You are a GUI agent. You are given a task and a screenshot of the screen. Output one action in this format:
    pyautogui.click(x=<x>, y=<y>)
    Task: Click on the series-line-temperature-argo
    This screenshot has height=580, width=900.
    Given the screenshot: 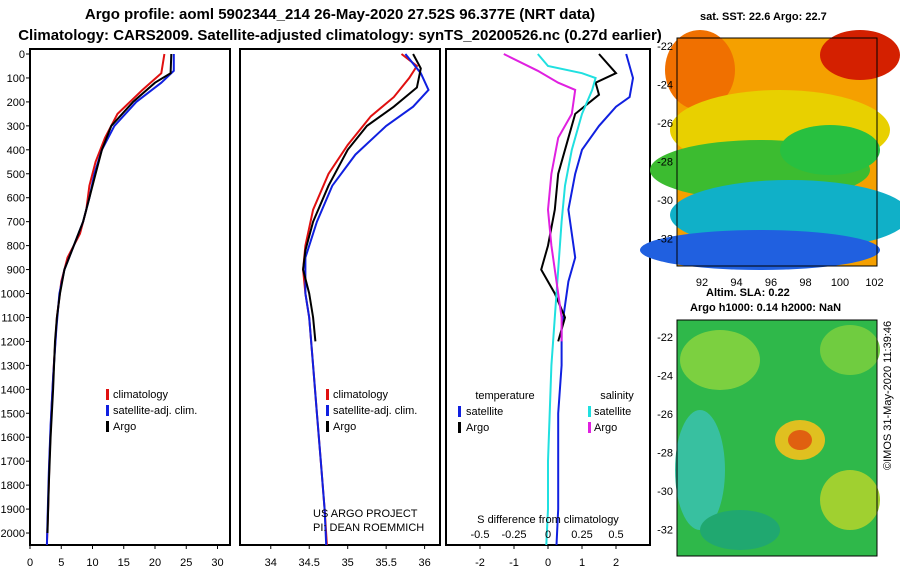 What is the action you would take?
    pyautogui.click(x=579, y=197)
    